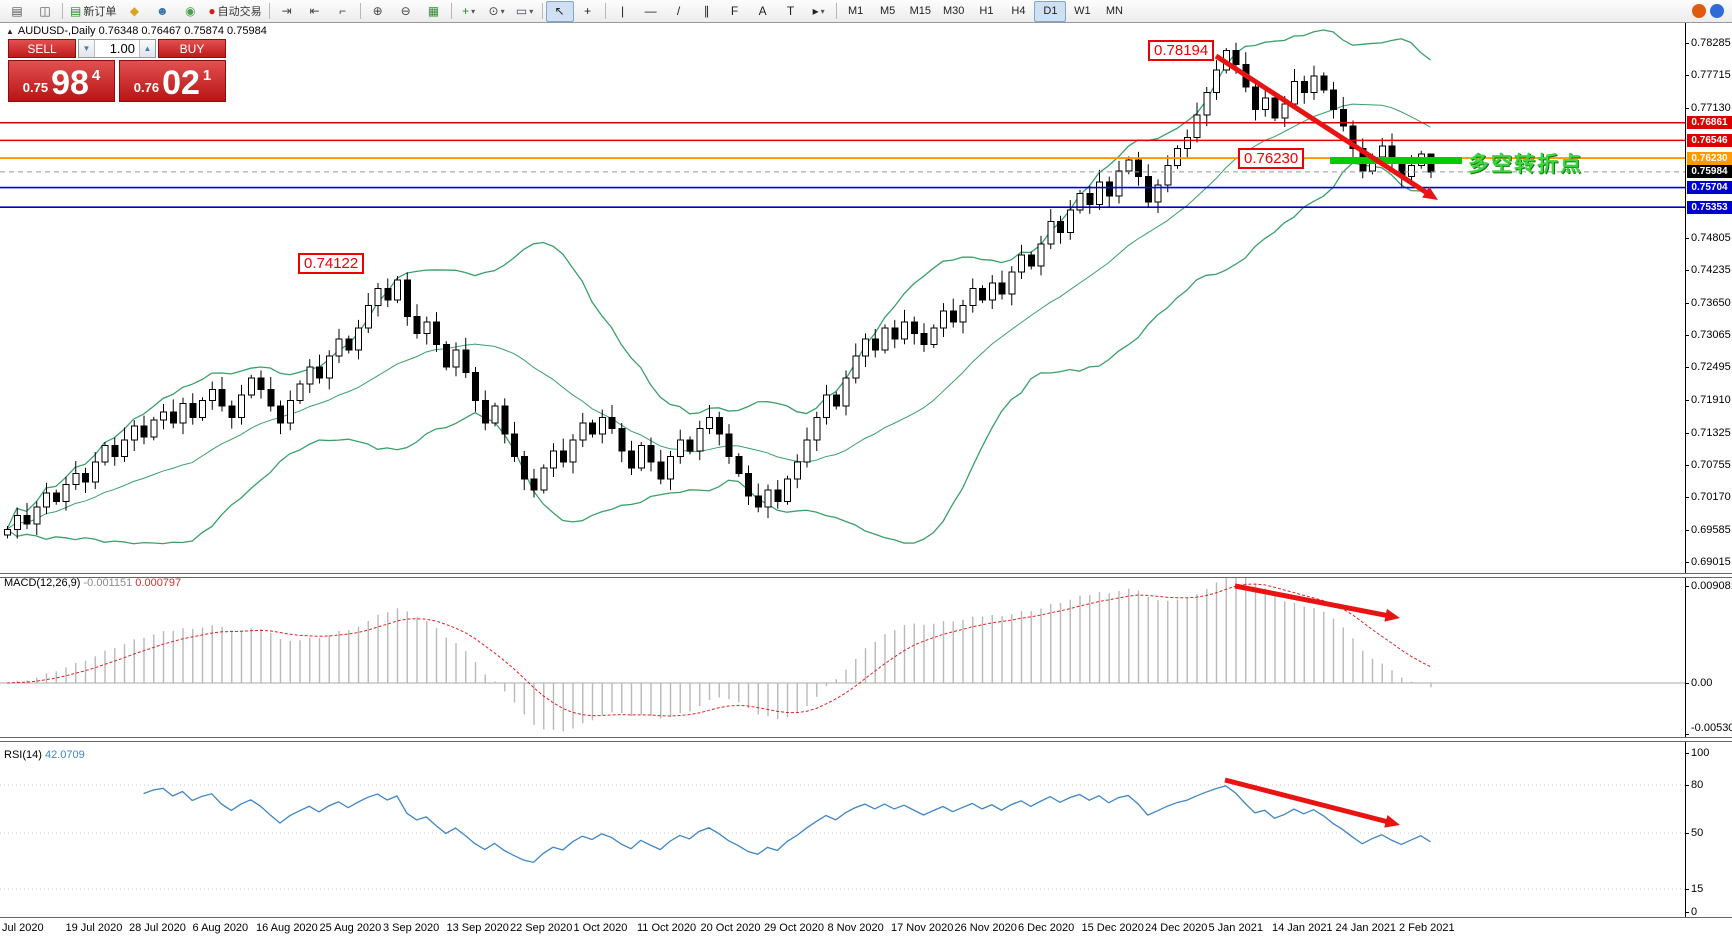 This screenshot has width=1732, height=941. Describe the element at coordinates (1711, 432) in the screenshot. I see `price-axis-label: 0.71325` at that location.